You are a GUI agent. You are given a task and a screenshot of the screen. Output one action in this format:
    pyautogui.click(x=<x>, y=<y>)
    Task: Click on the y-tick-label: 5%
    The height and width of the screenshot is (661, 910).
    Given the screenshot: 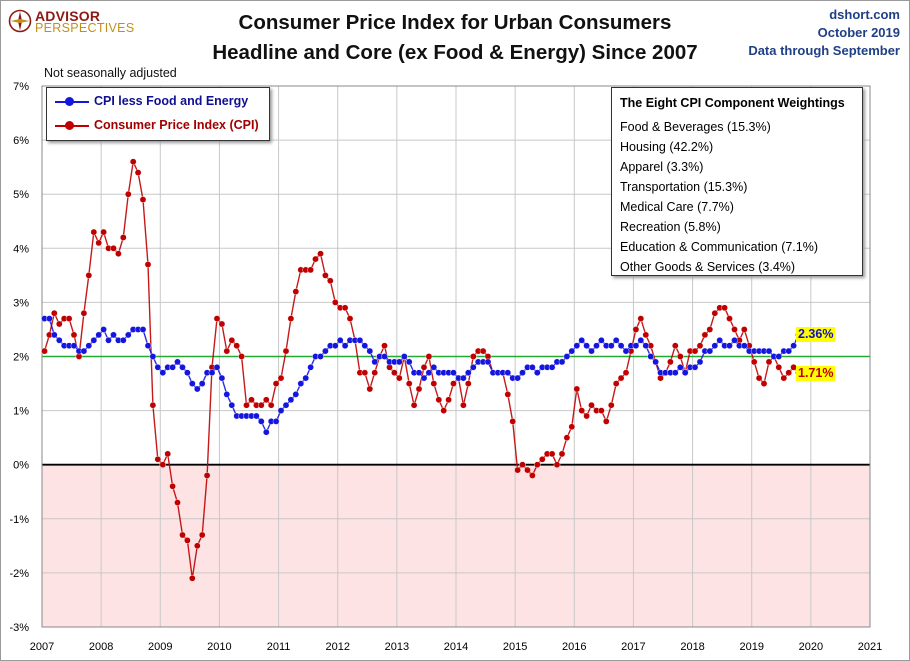 What is the action you would take?
    pyautogui.click(x=21, y=195)
    